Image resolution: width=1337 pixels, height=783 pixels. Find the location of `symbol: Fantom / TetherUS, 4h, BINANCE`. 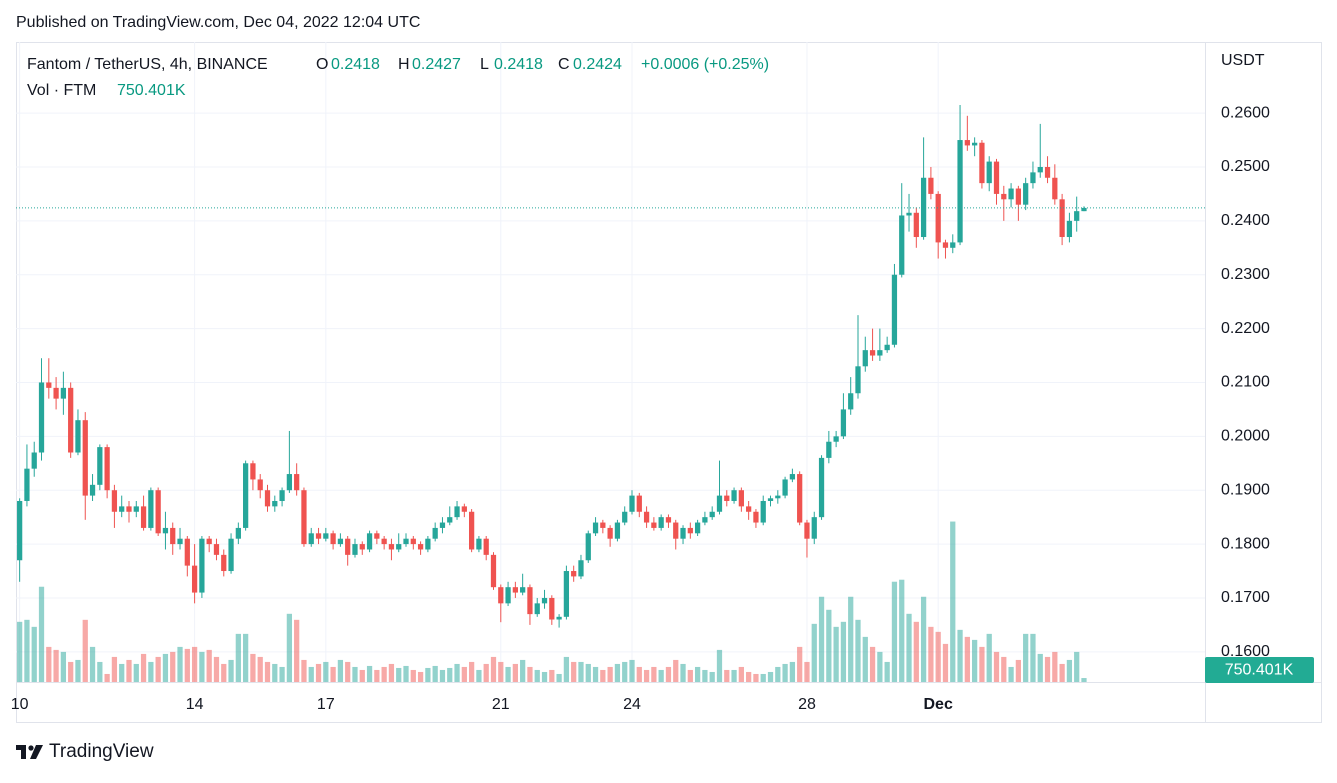

symbol: Fantom / TetherUS, 4h, BINANCE is located at coordinates (147, 64).